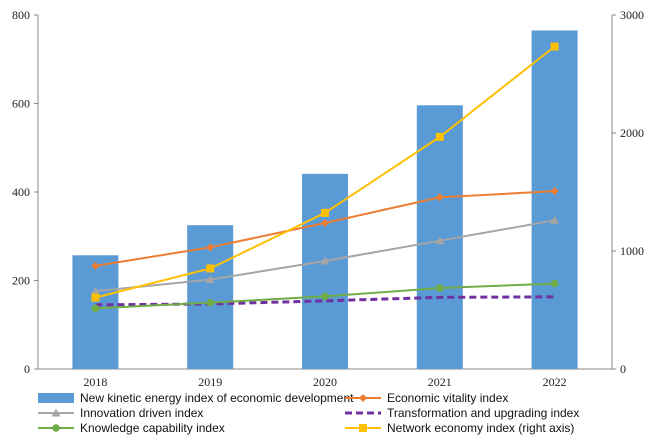 The image size is (660, 440). I want to click on legend-entry: Innovation driven index, so click(120, 413).